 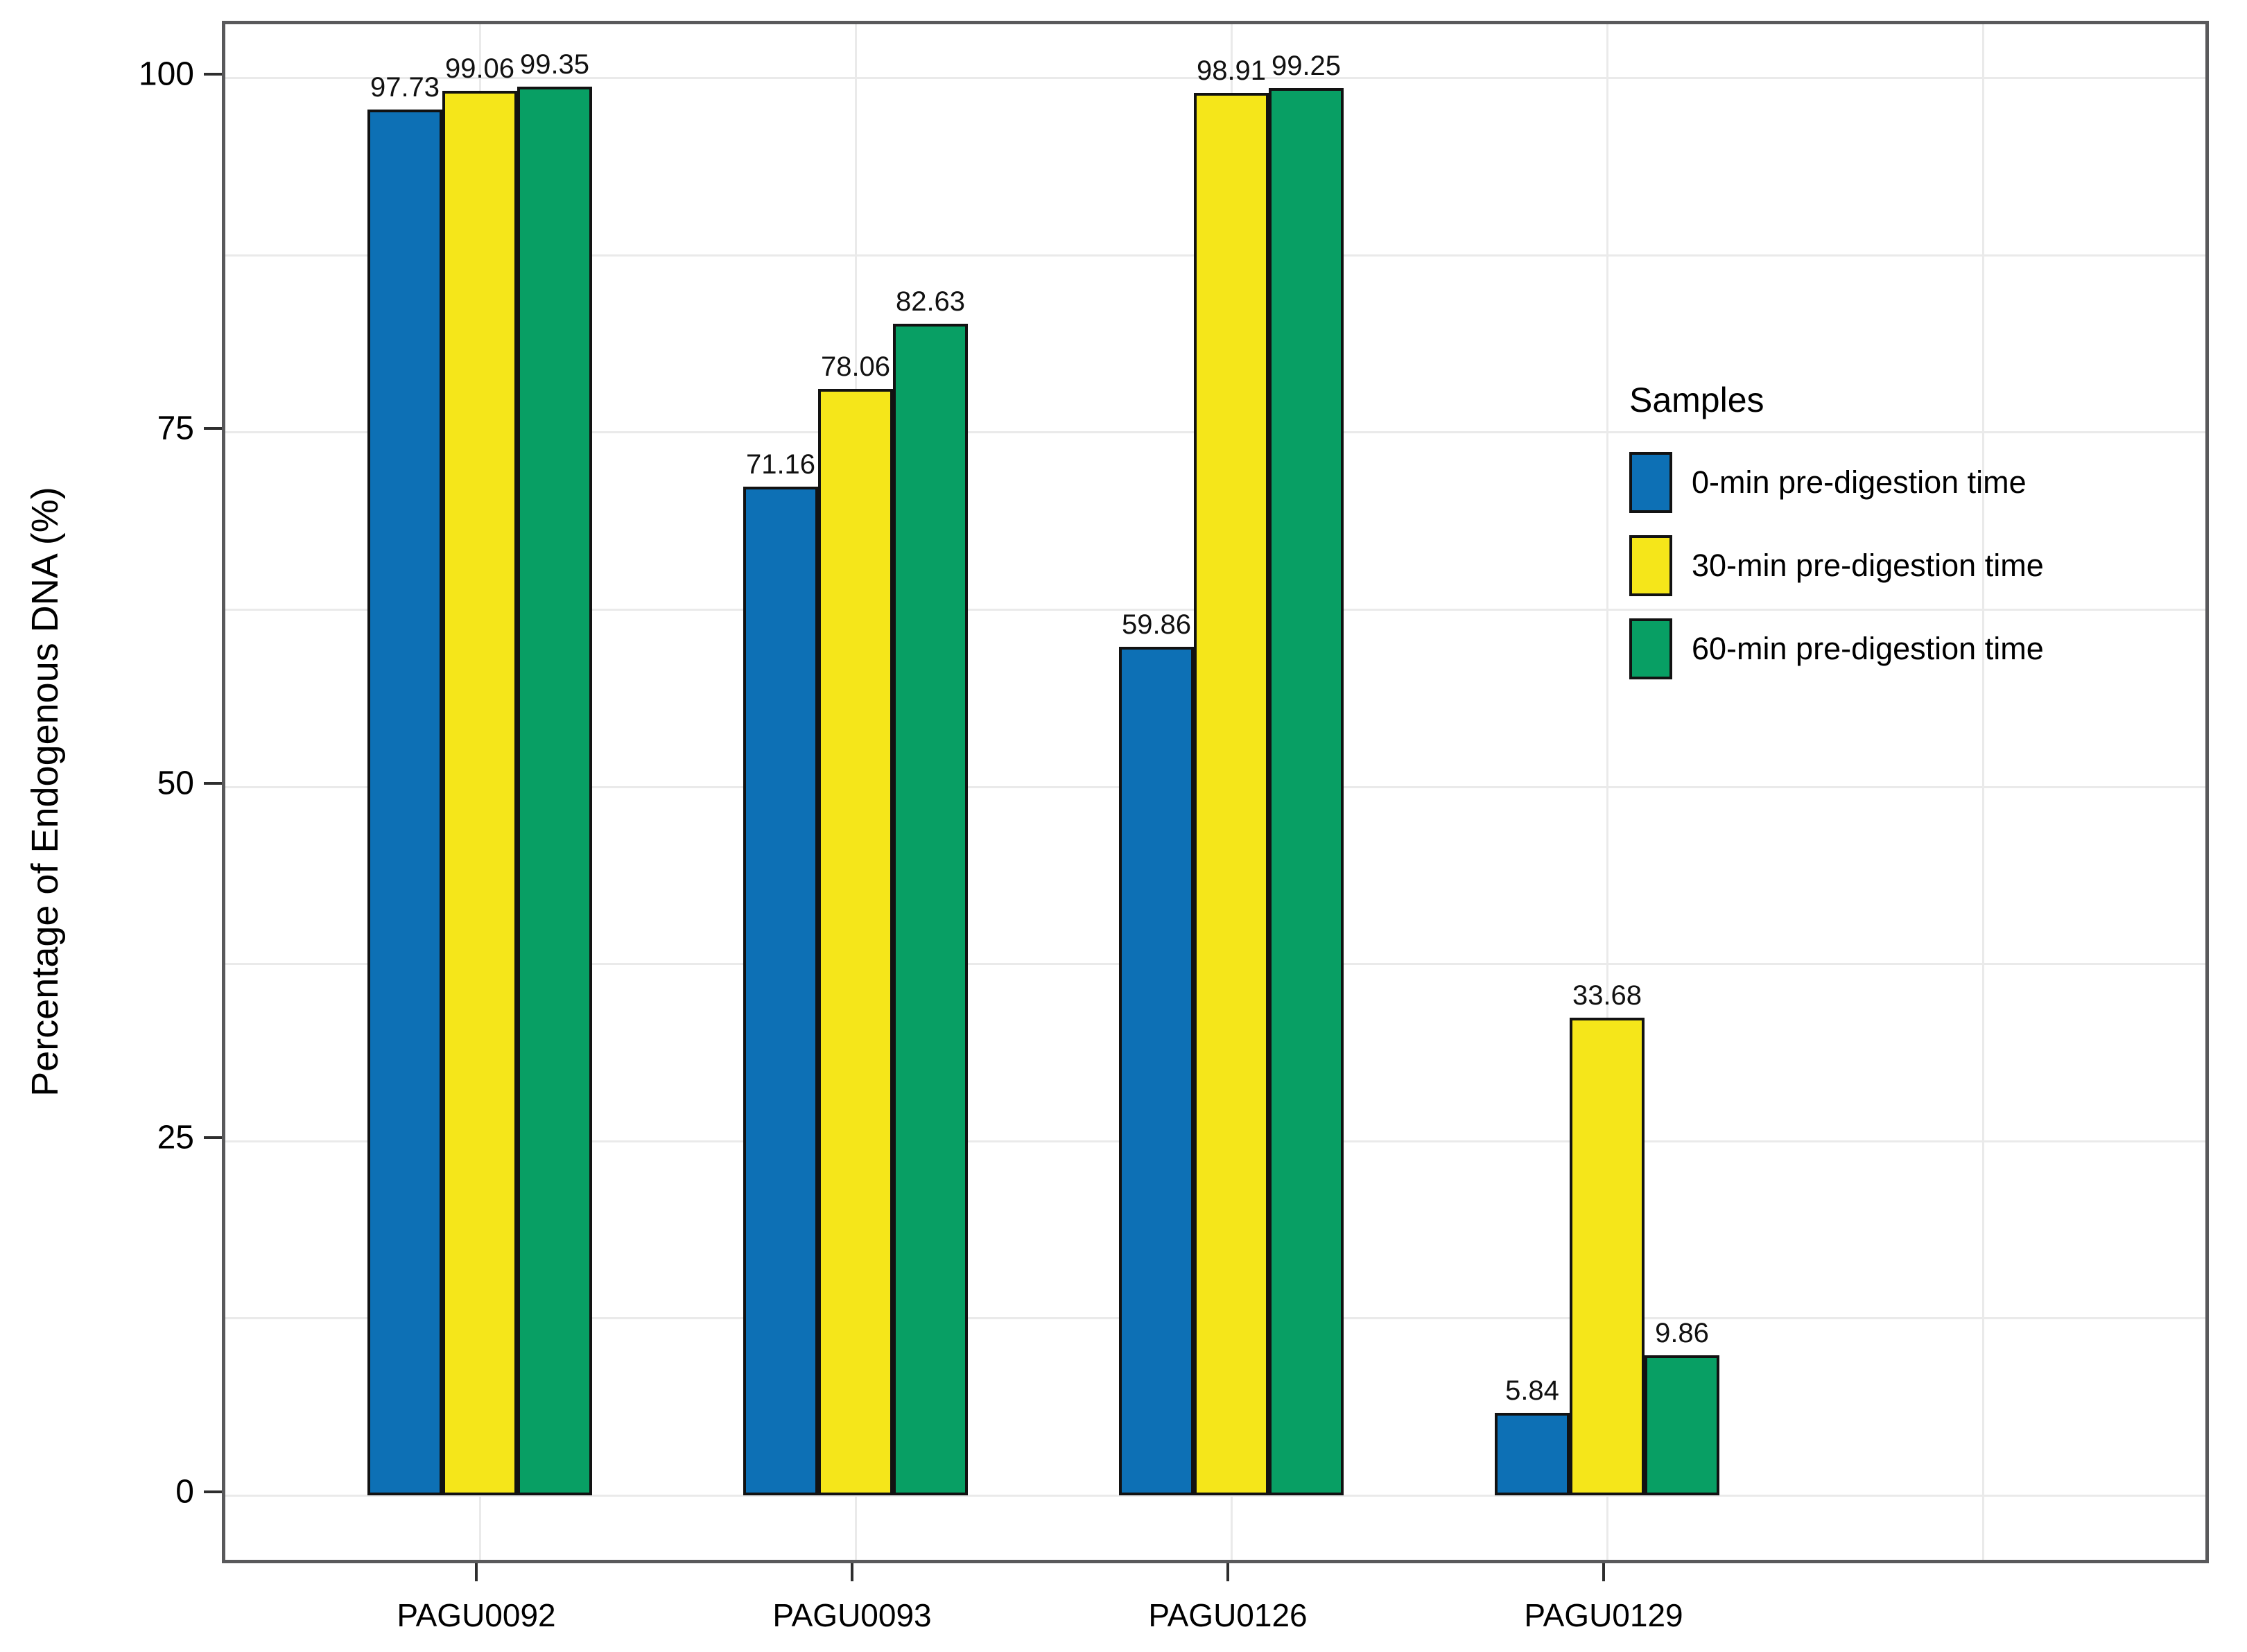 What do you see at coordinates (1696, 400) in the screenshot?
I see `legend-title: Samples` at bounding box center [1696, 400].